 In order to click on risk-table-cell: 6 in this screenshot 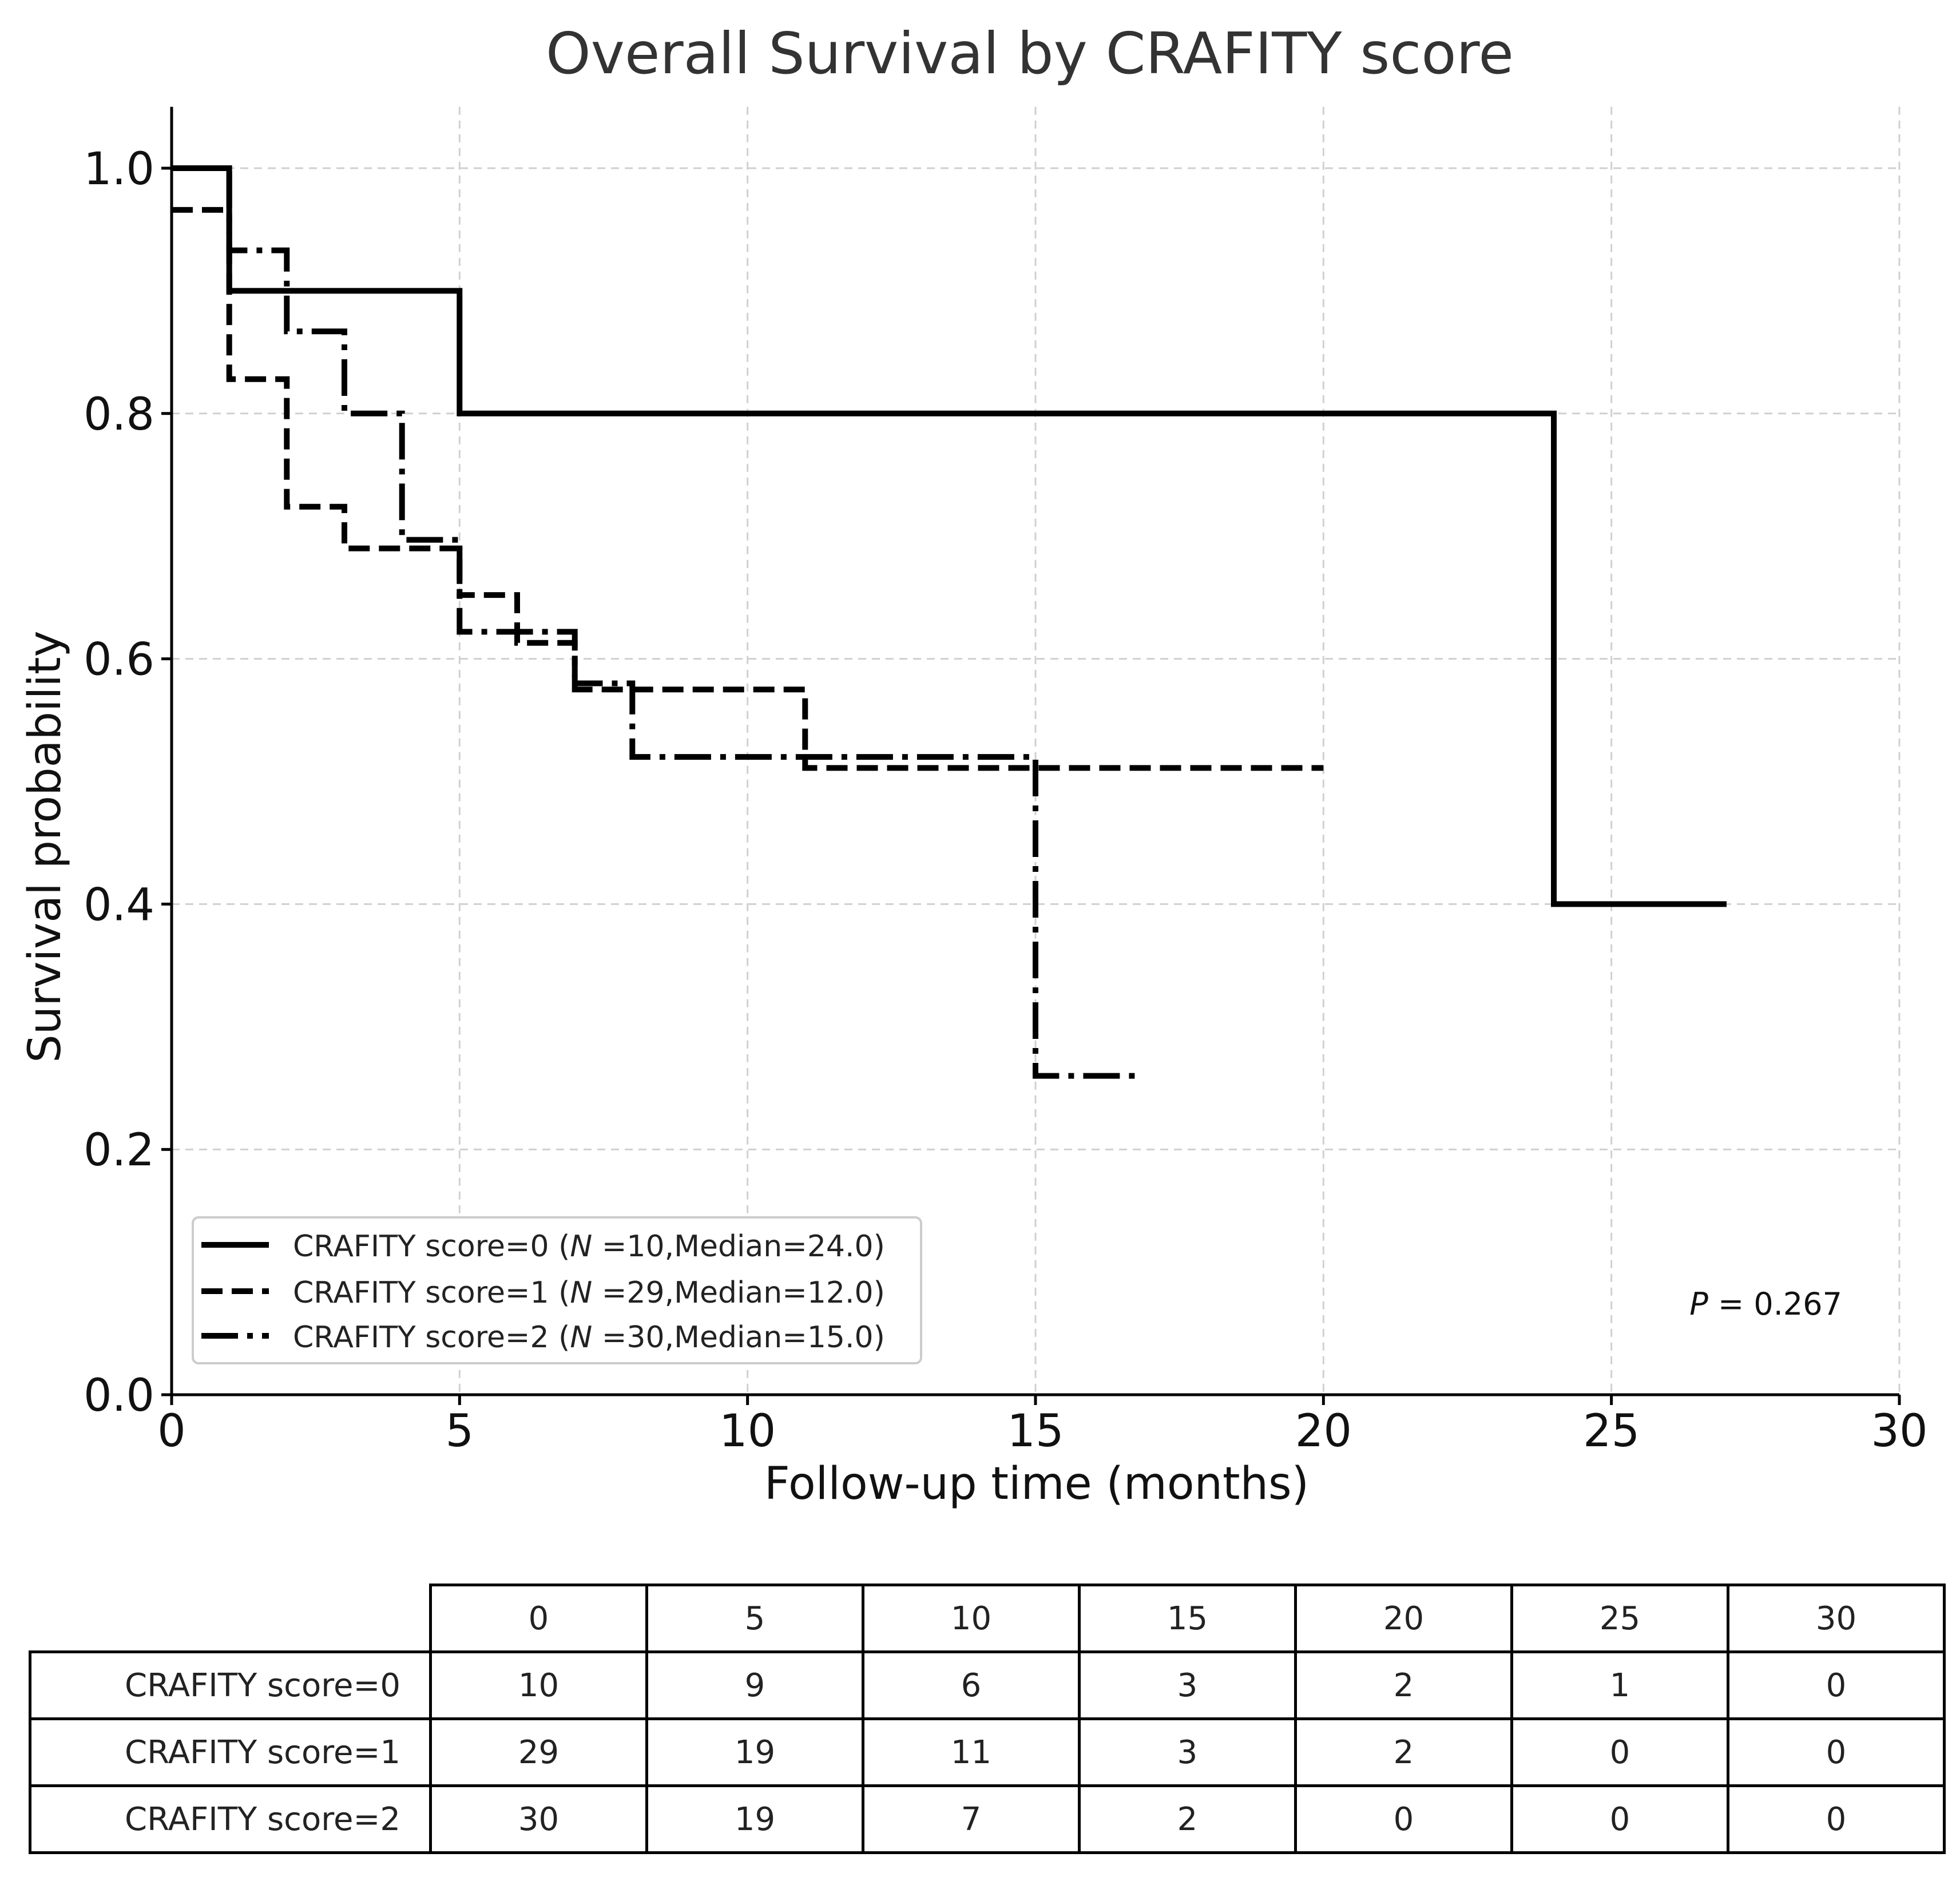, I will do `click(971, 1685)`.